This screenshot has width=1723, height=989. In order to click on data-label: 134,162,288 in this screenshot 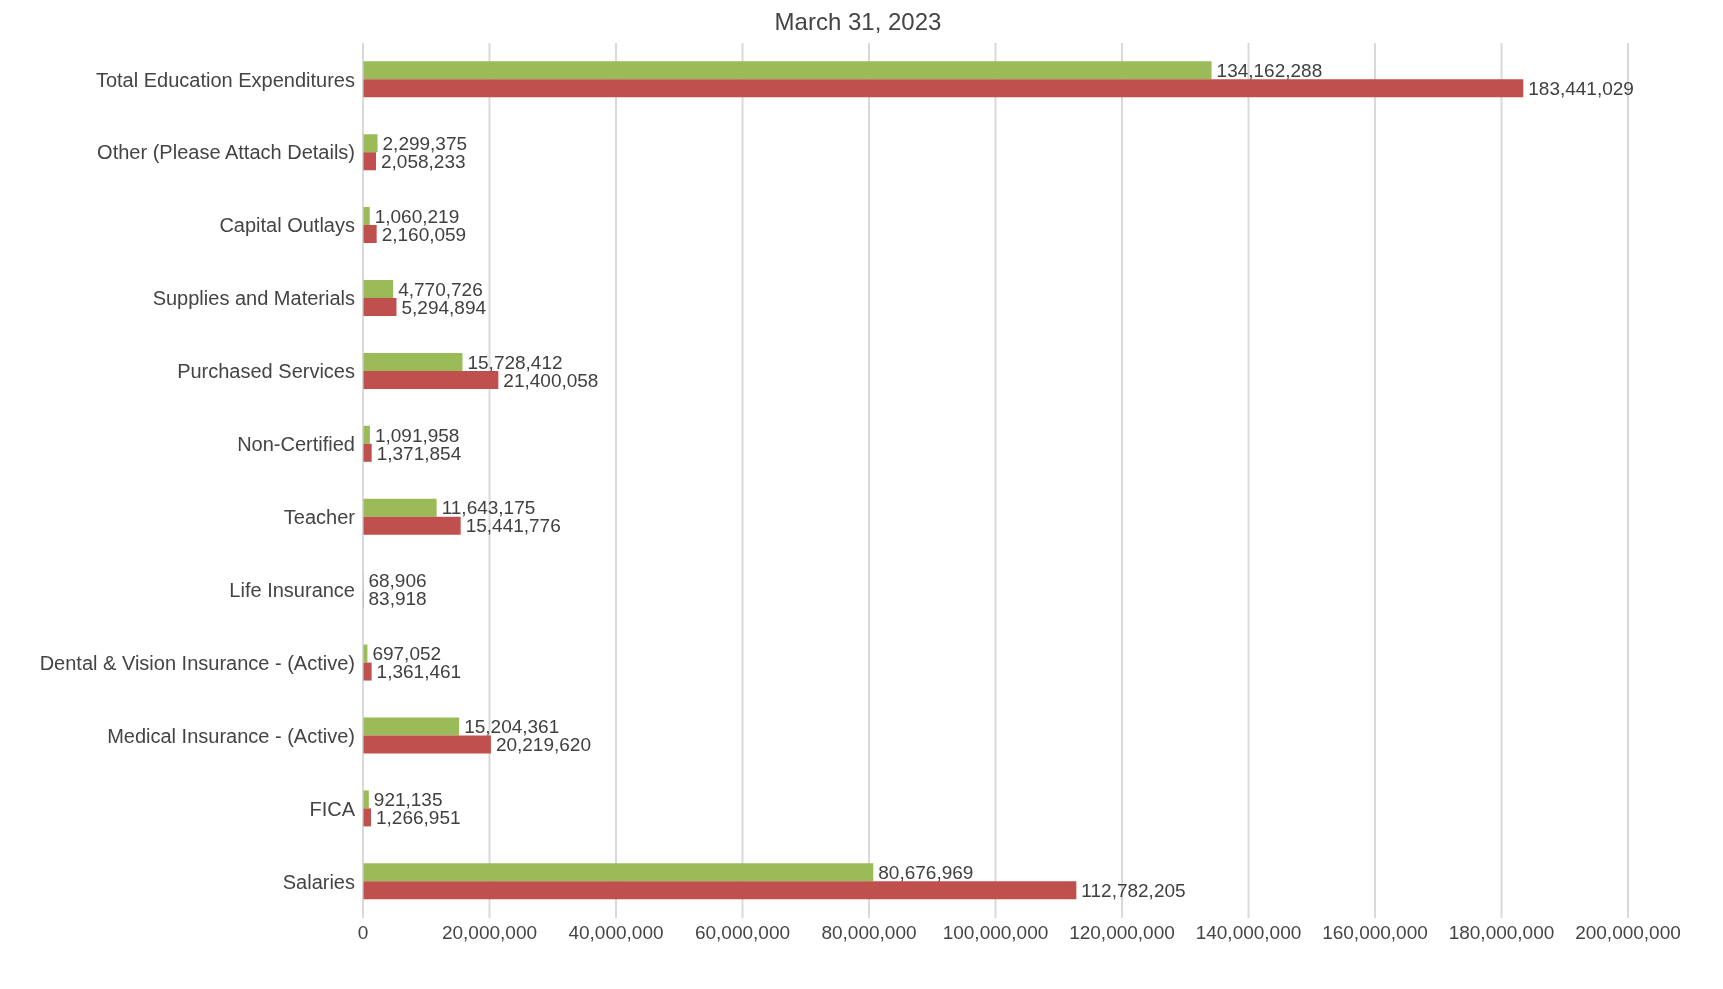, I will do `click(1269, 70)`.